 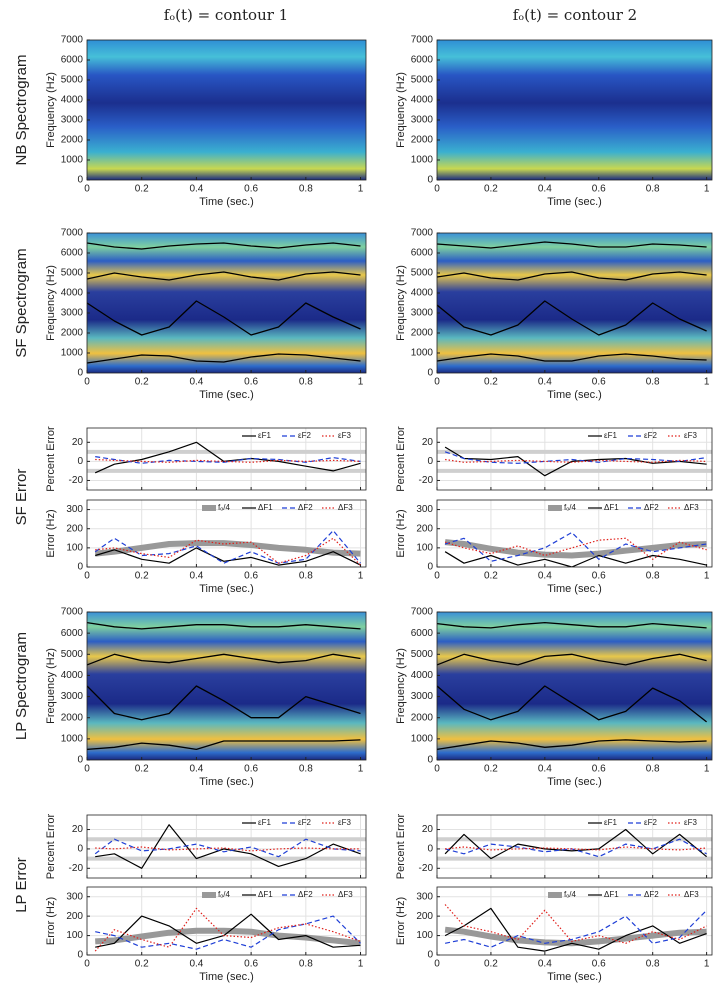 What do you see at coordinates (428, 829) in the screenshot?
I see `y-tick-label: 20` at bounding box center [428, 829].